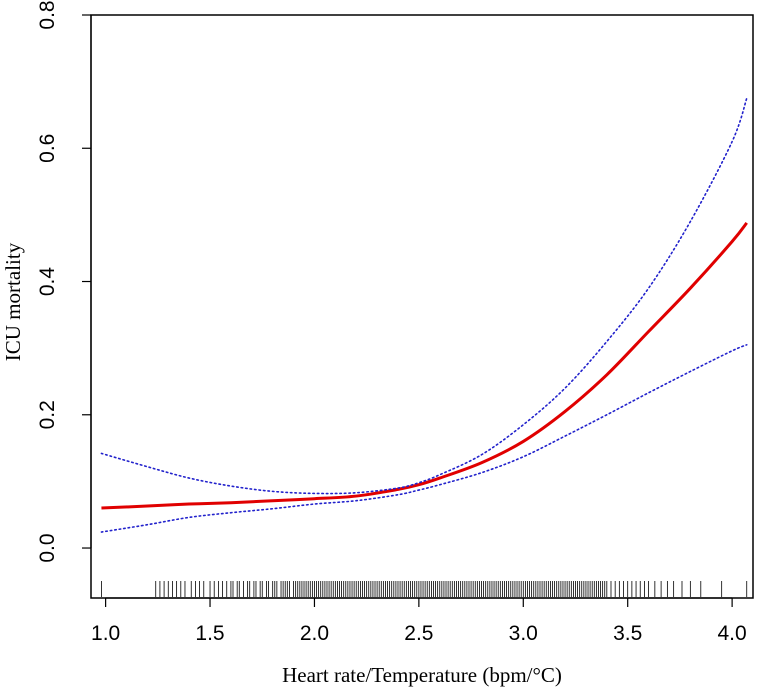 This screenshot has width=762, height=689. What do you see at coordinates (64, 281) in the screenshot?
I see `y-axis: 0.0 0.2 0.4 0.6 0.8` at bounding box center [64, 281].